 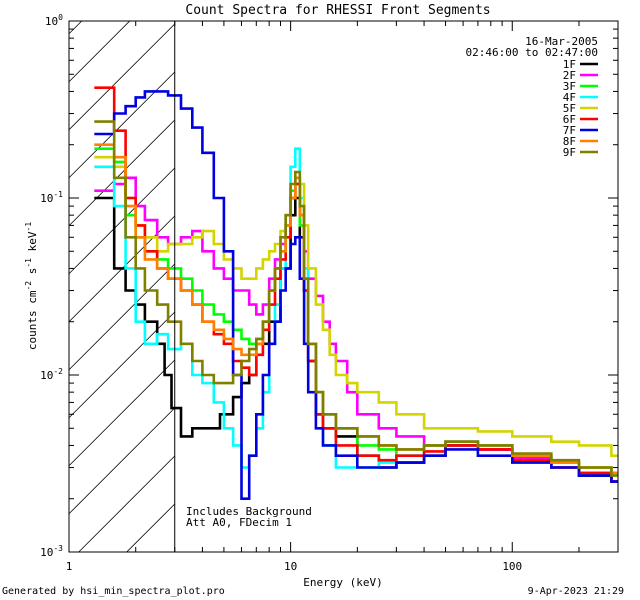 I want to click on legend-label-7F: 7F, so click(x=569, y=130).